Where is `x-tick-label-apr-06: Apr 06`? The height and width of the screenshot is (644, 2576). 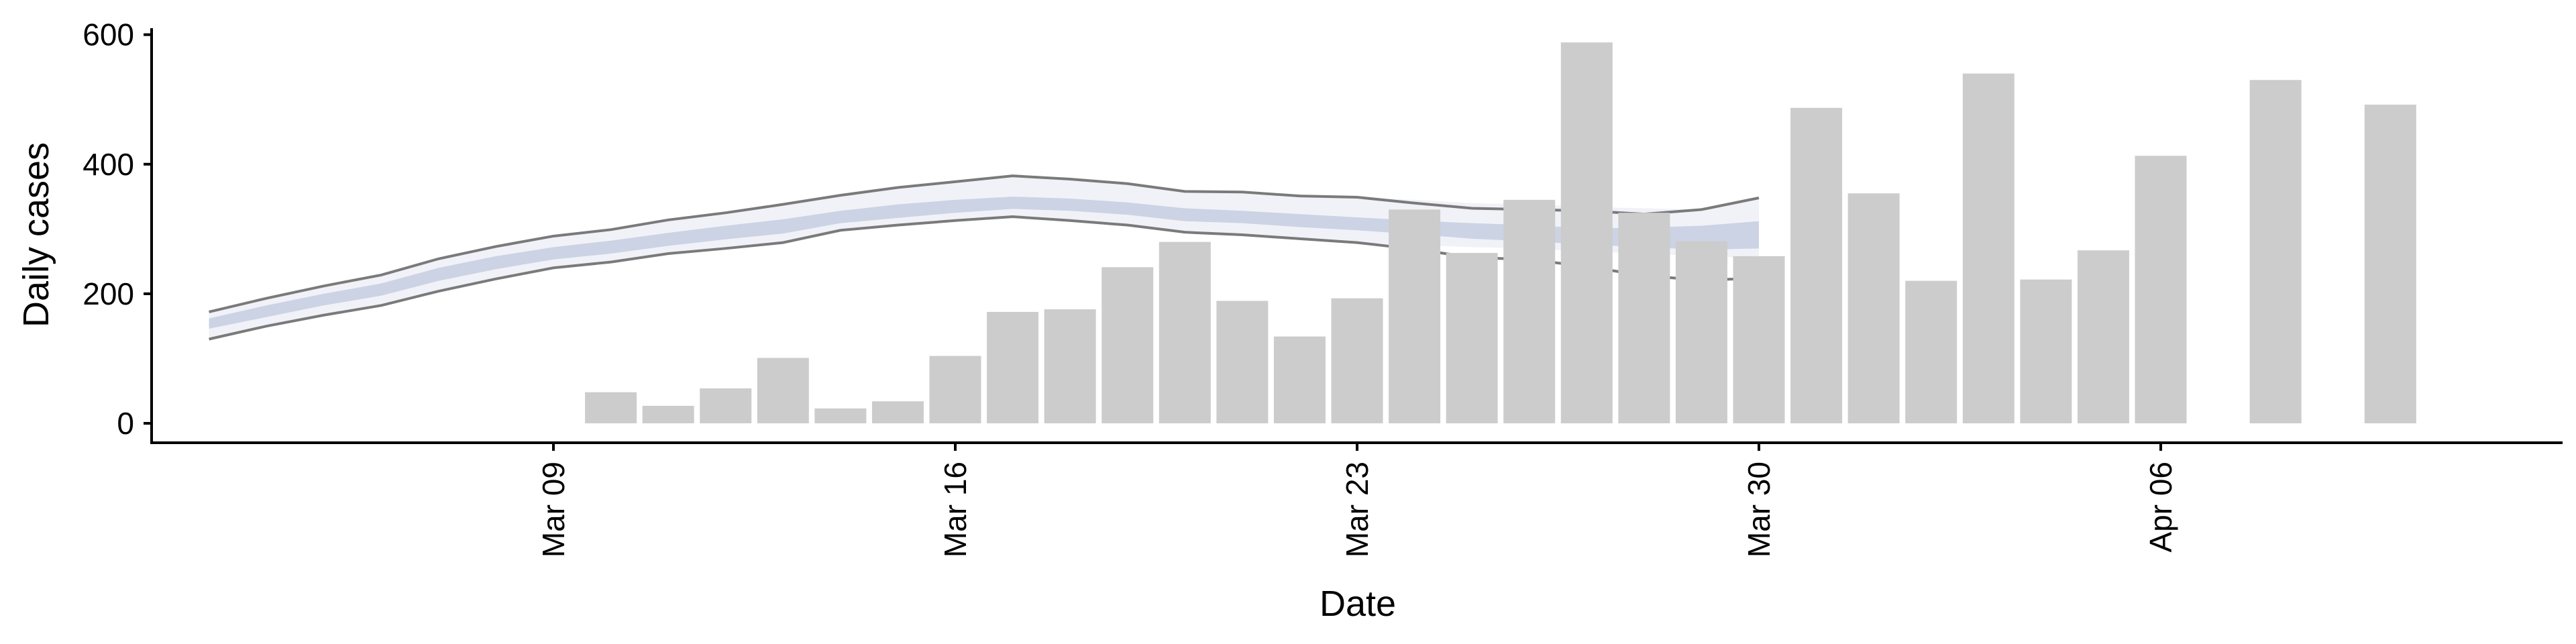
x-tick-label-apr-06: Apr 06 is located at coordinates (2160, 507).